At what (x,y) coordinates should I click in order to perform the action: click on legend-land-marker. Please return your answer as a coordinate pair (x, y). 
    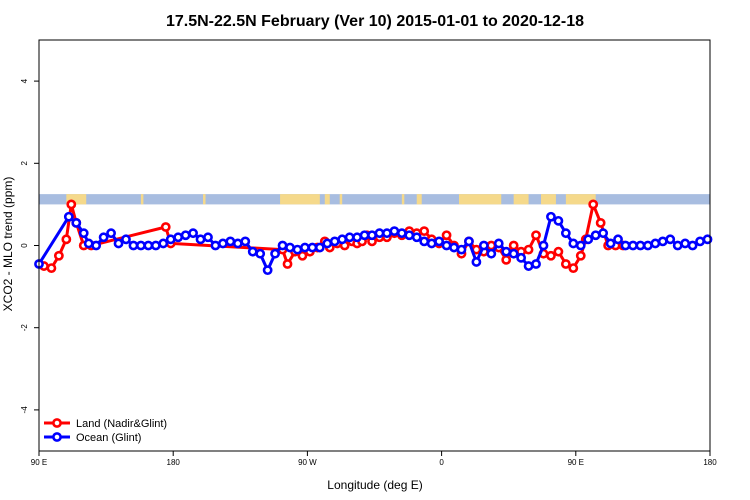
    Looking at the image, I should click on (57, 423).